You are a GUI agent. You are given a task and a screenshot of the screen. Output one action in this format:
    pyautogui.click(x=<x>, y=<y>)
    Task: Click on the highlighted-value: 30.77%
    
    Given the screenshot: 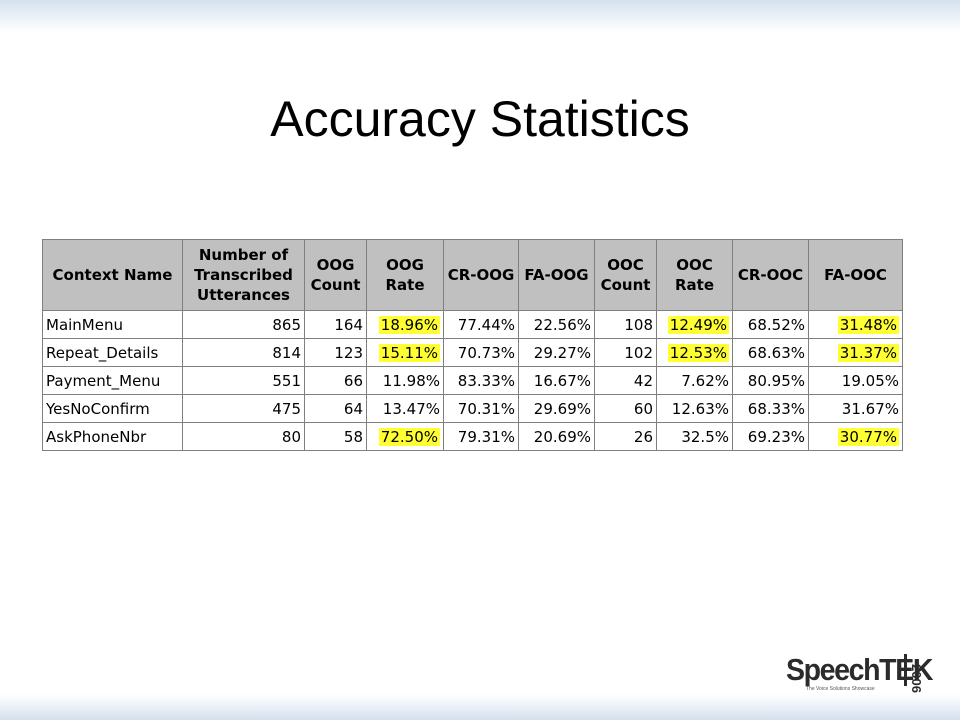 What is the action you would take?
    pyautogui.click(x=868, y=436)
    